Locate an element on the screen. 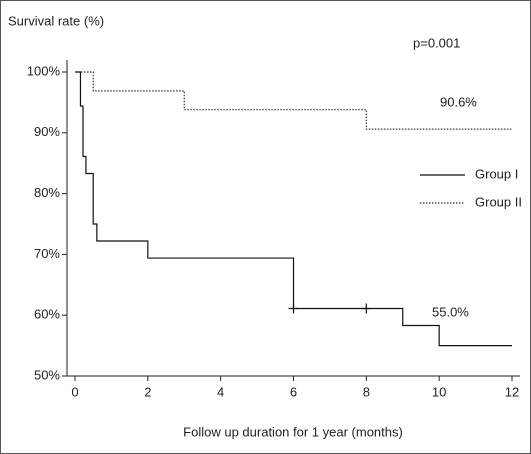 The image size is (531, 454). y-tick-label: 60% is located at coordinates (47, 314).